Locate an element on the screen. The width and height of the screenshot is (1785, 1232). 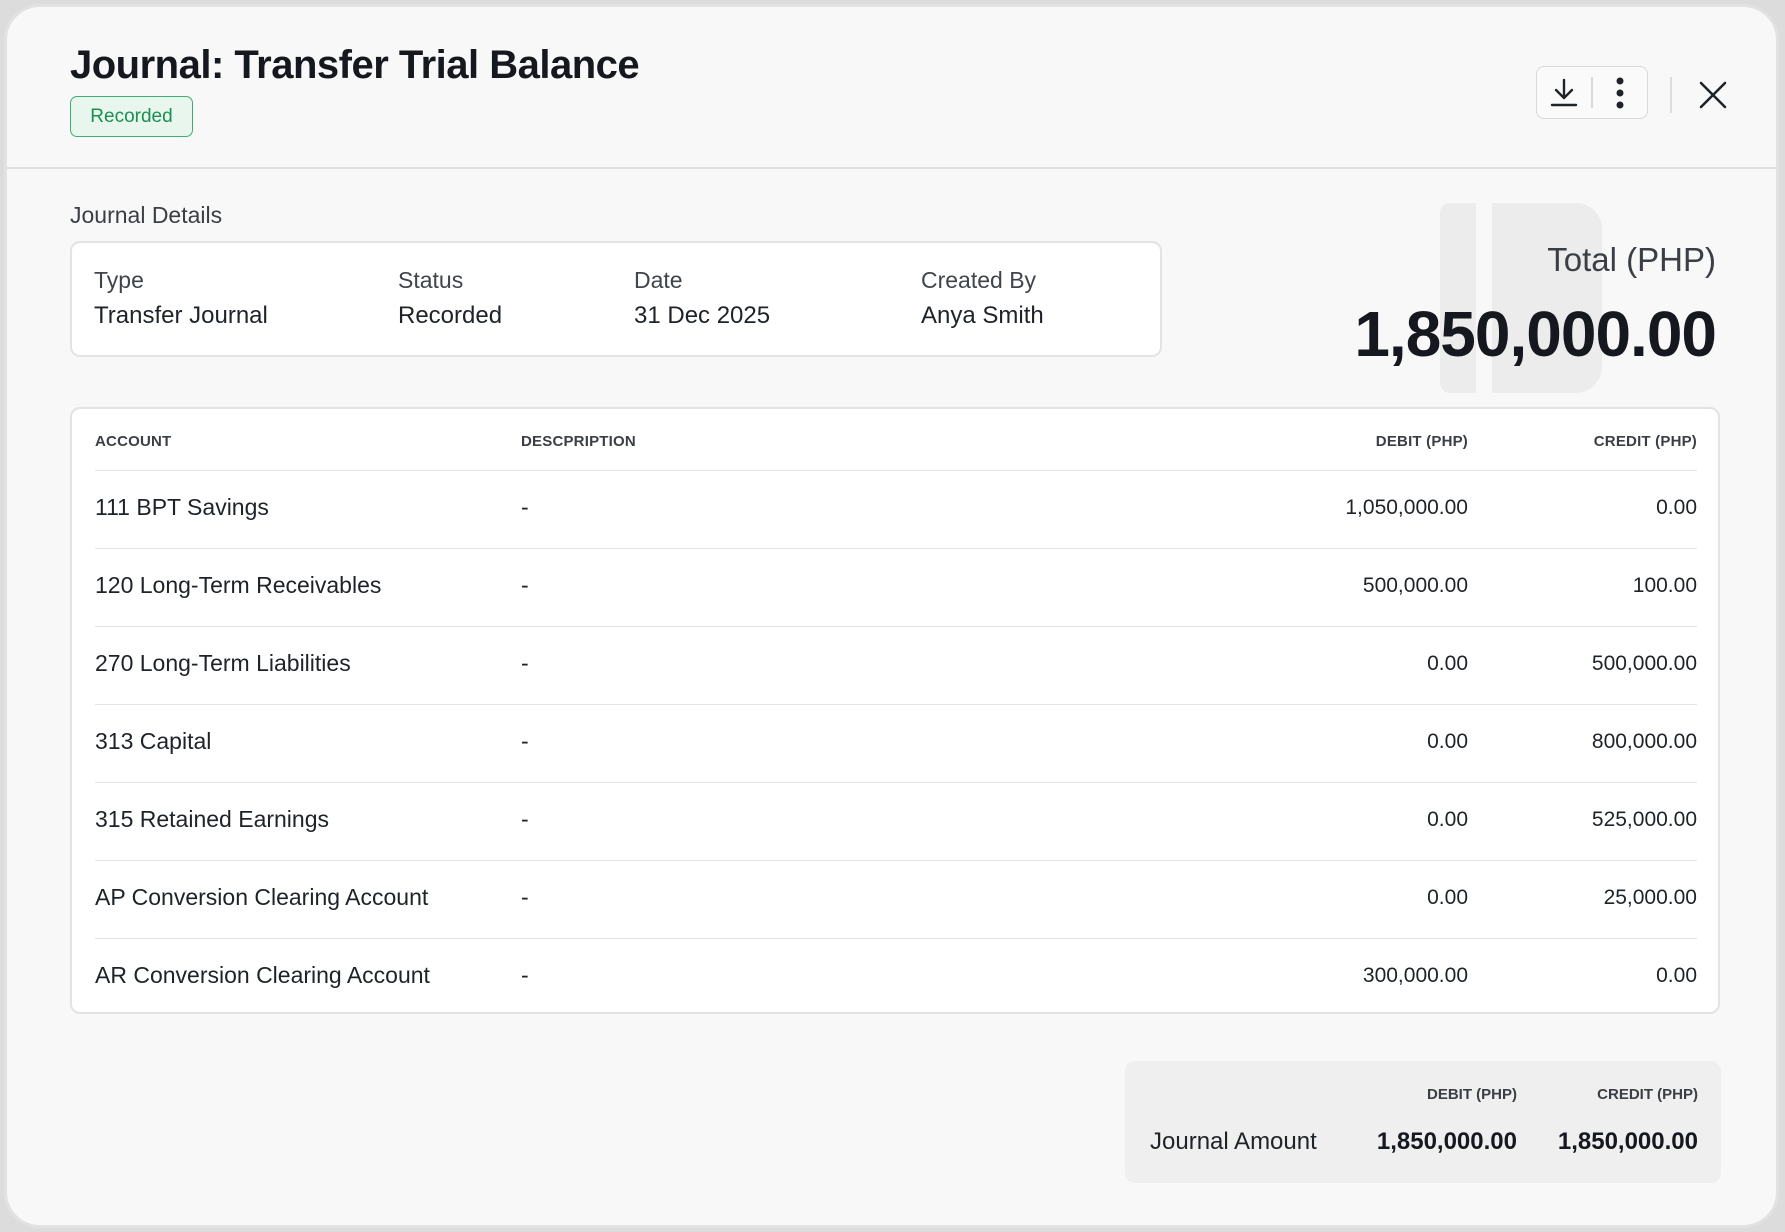
close-icon is located at coordinates (1713, 95).